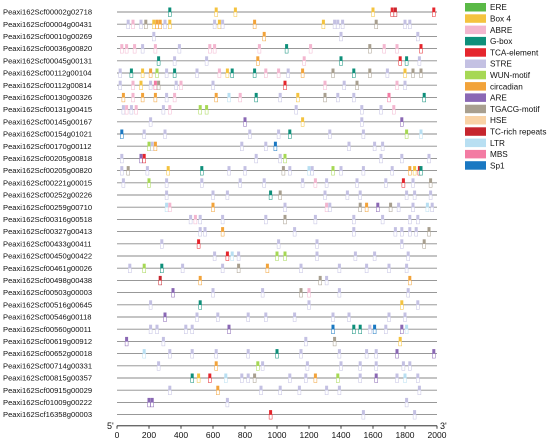 This screenshot has width=550, height=441. What do you see at coordinates (47, 182) in the screenshot?
I see `gene-label: Peaxi162Scf00221g00015` at bounding box center [47, 182].